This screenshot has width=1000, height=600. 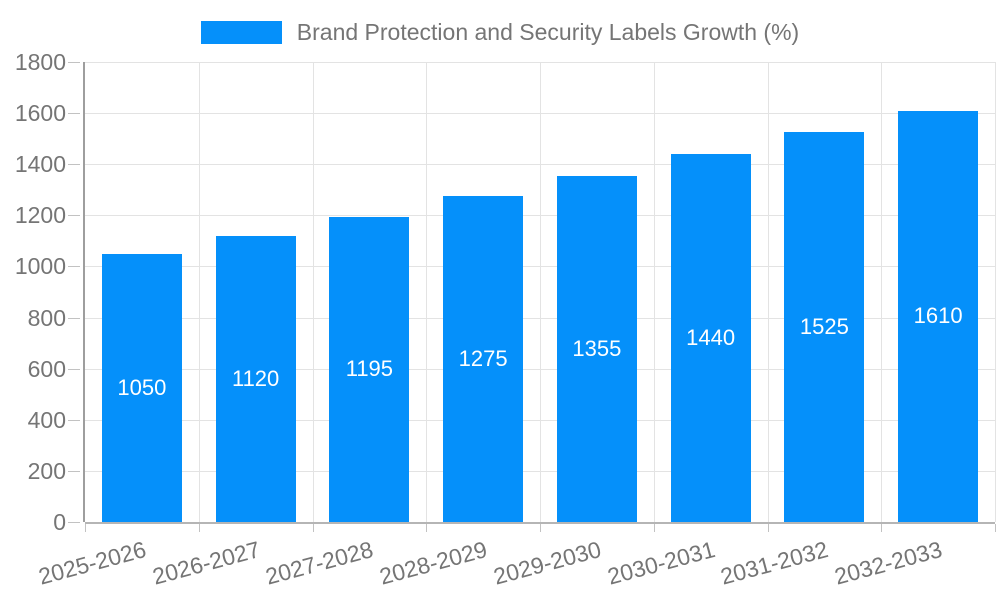 I want to click on x-tick-label: 2029-2030, so click(x=547, y=563).